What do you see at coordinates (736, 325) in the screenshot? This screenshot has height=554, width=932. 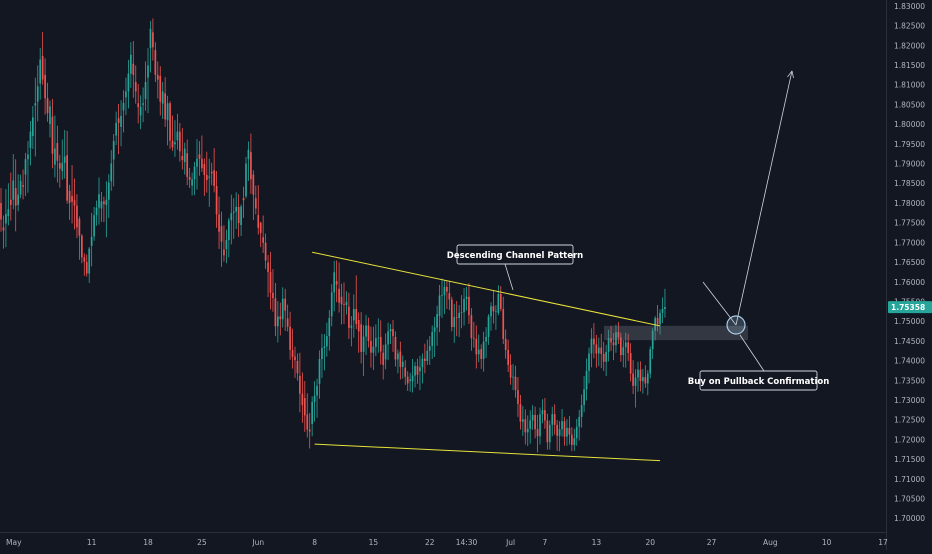 I see `entry-circle-marker` at bounding box center [736, 325].